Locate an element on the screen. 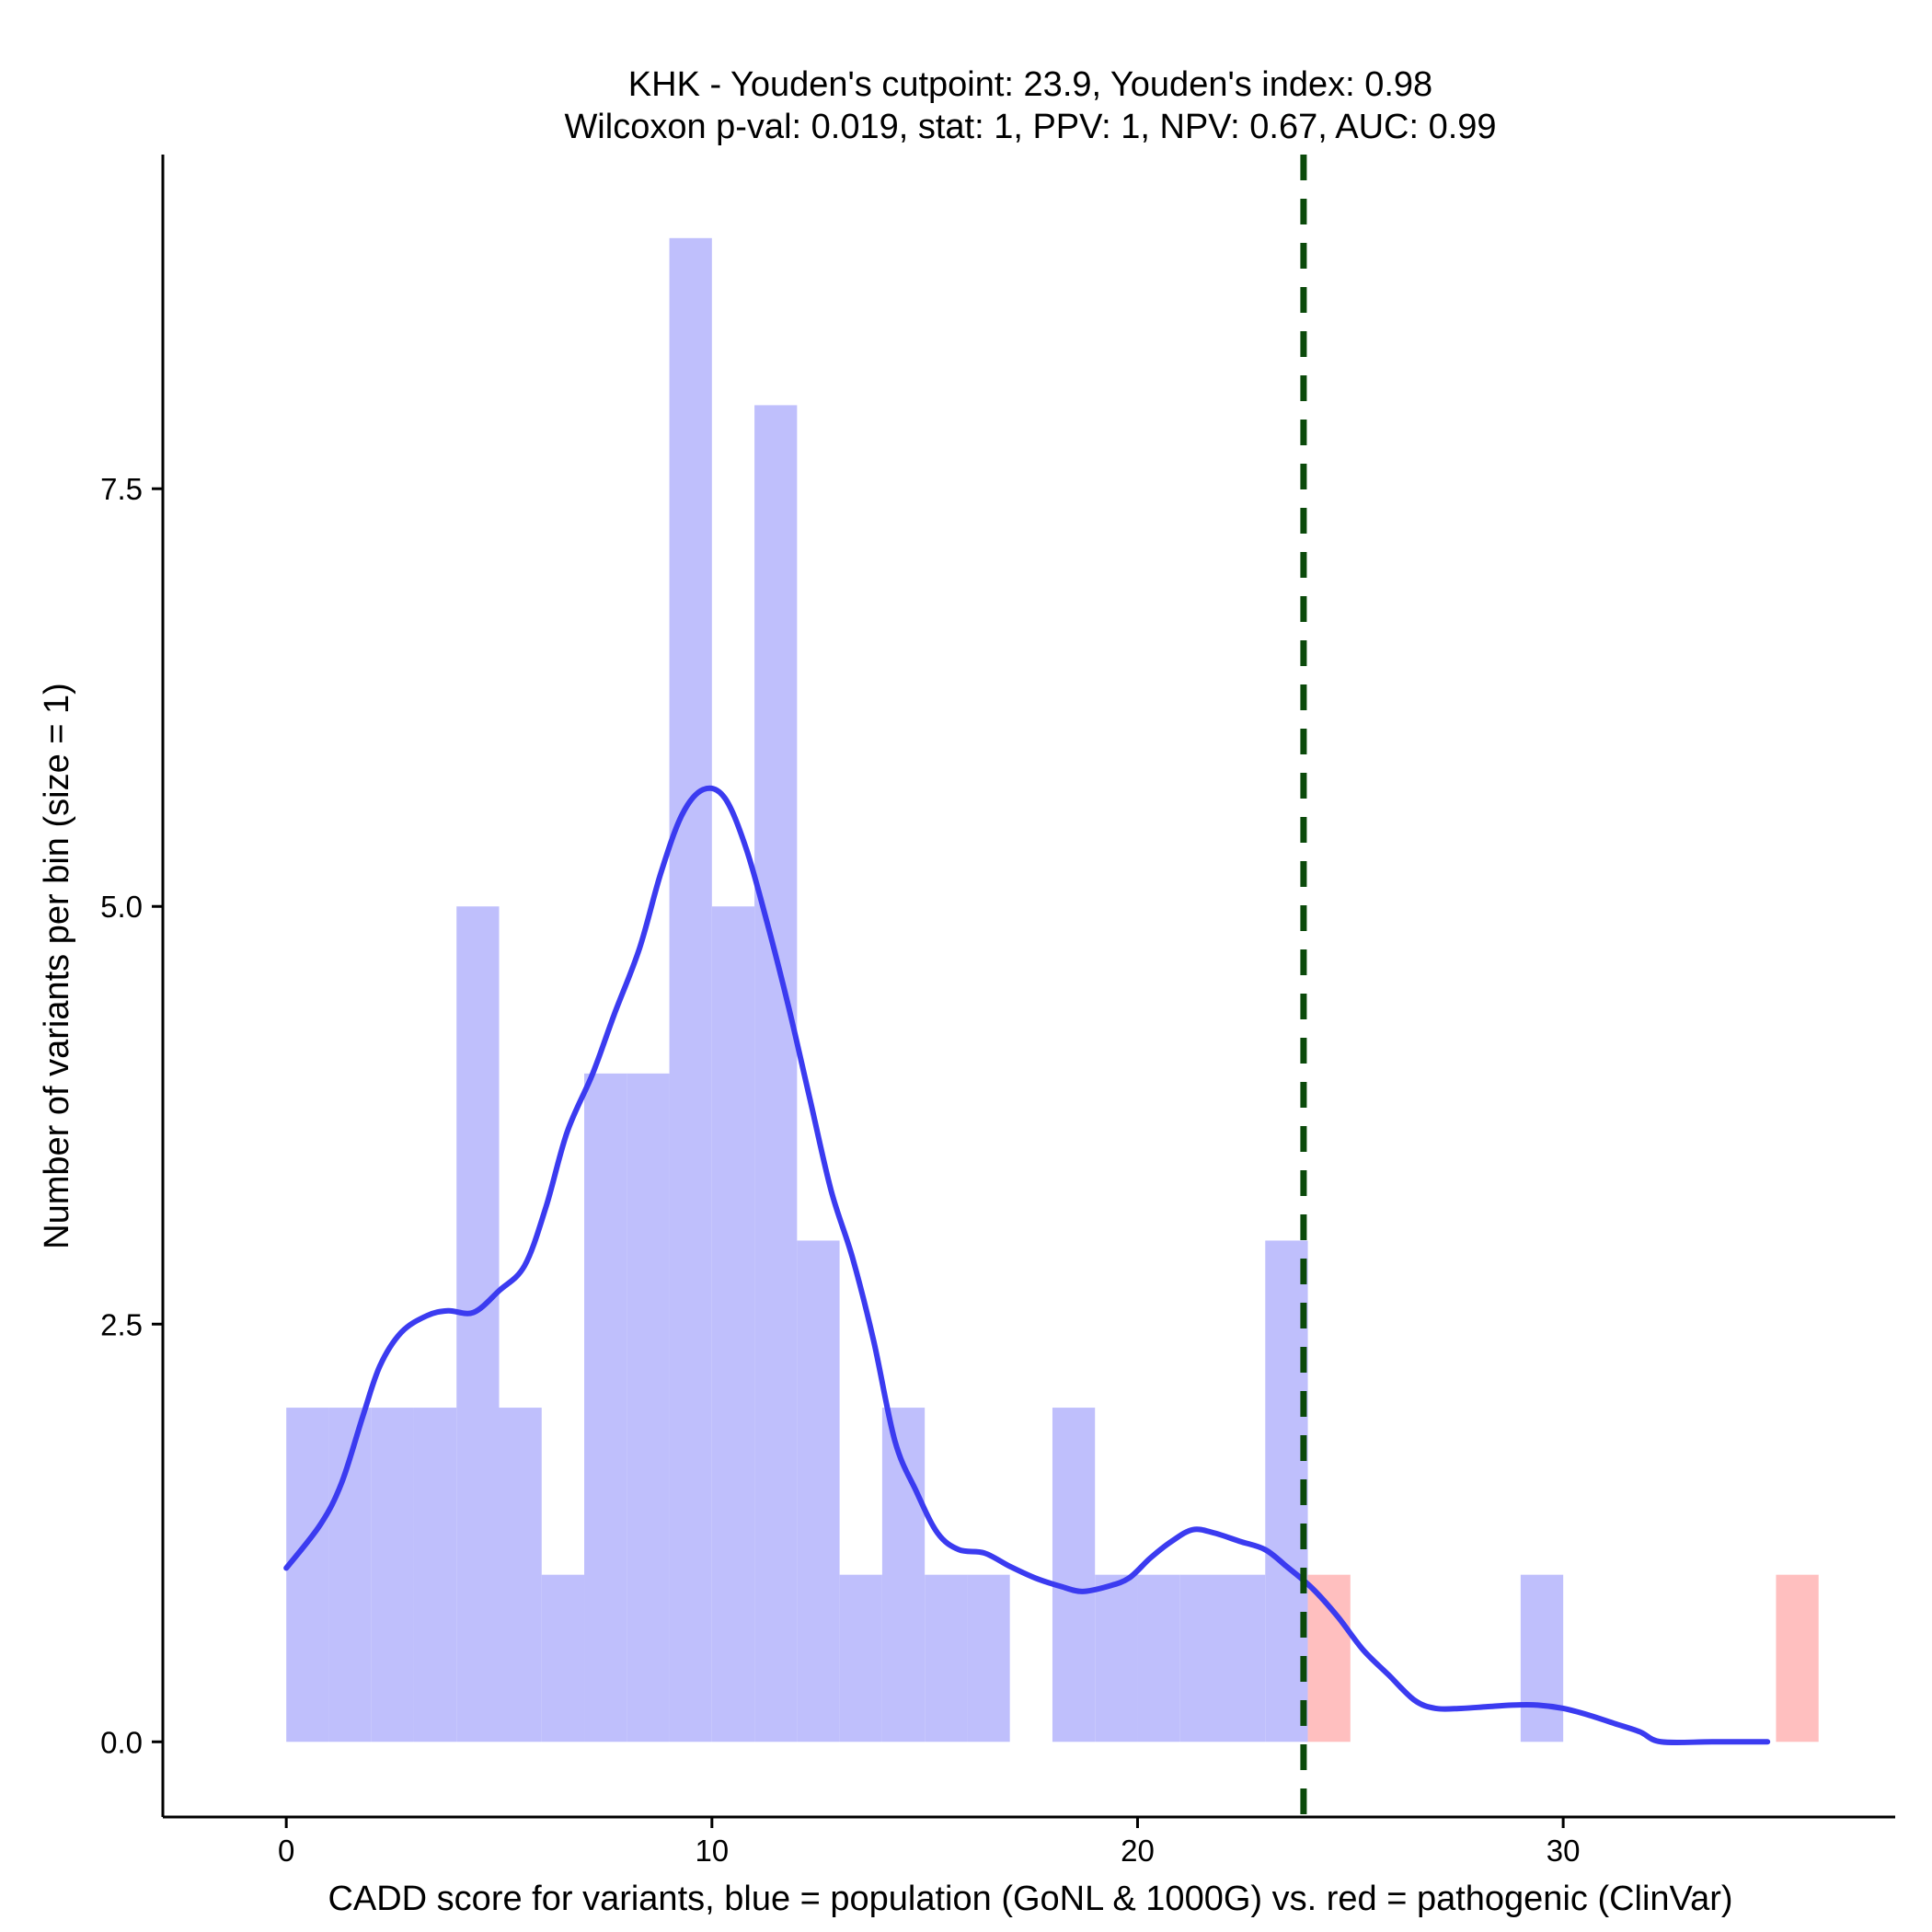  bar-series0-bin5 is located at coordinates (520, 1575).